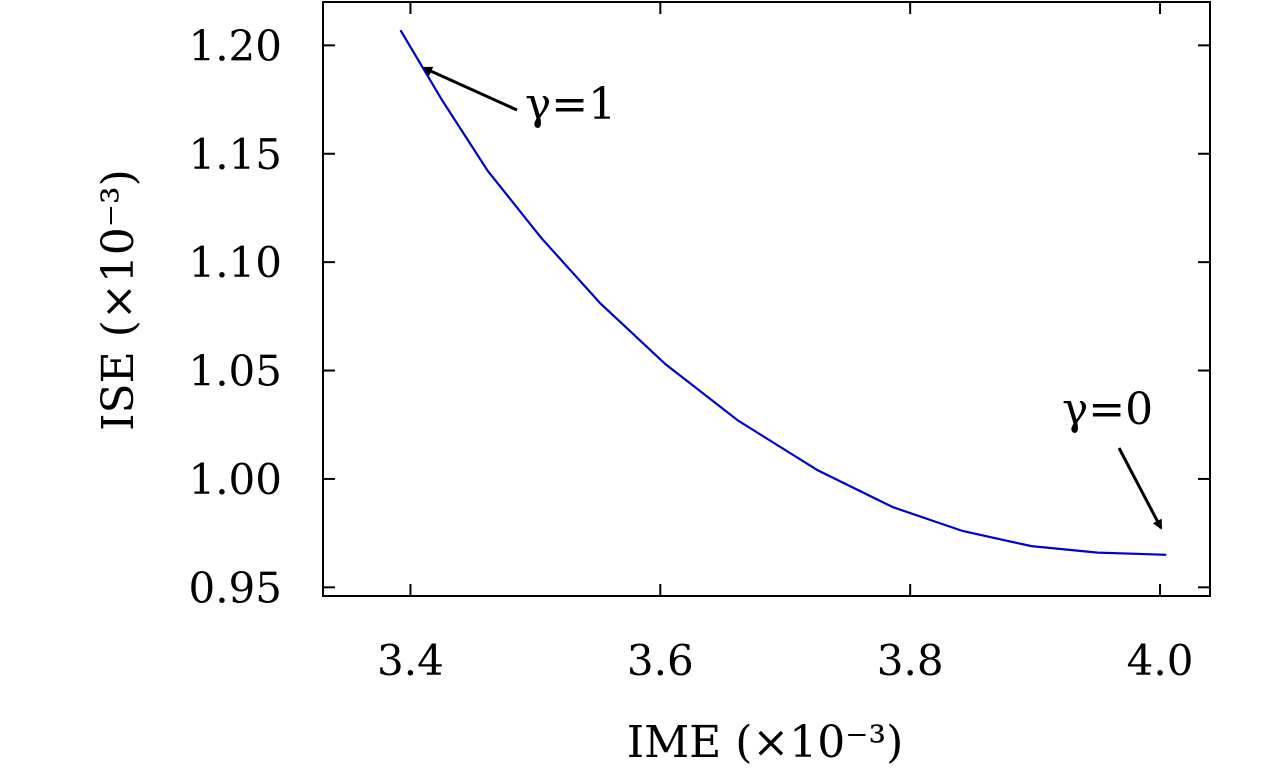  Describe the element at coordinates (235, 154) in the screenshot. I see `y-tick-label: 1.15` at that location.